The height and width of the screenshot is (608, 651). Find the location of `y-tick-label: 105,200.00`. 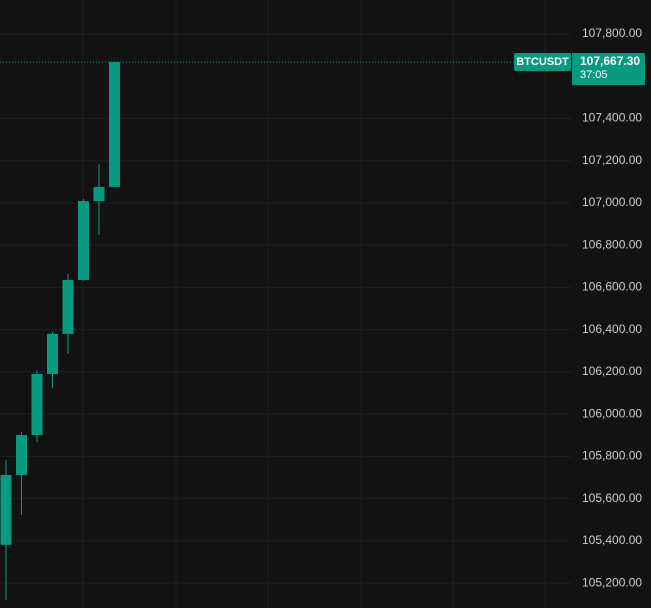

y-tick-label: 105,200.00 is located at coordinates (612, 582).